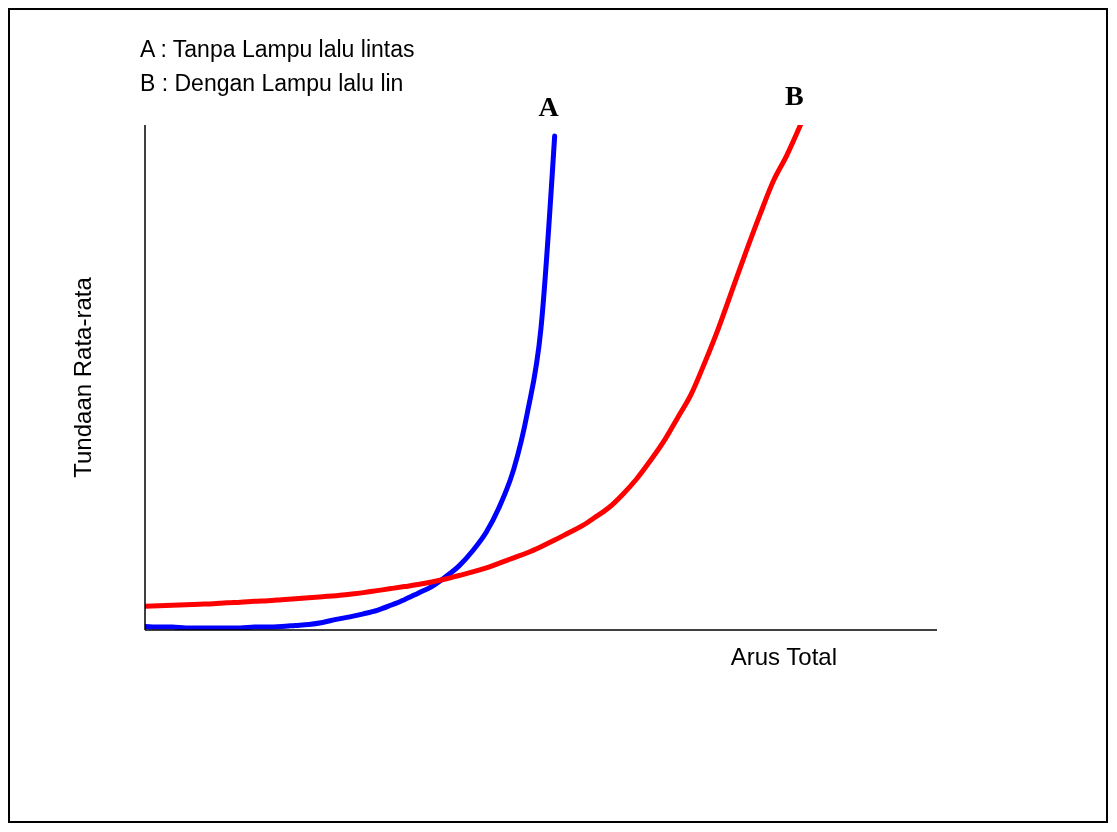 This screenshot has width=1117, height=832. I want to click on series-label: A, so click(549, 107).